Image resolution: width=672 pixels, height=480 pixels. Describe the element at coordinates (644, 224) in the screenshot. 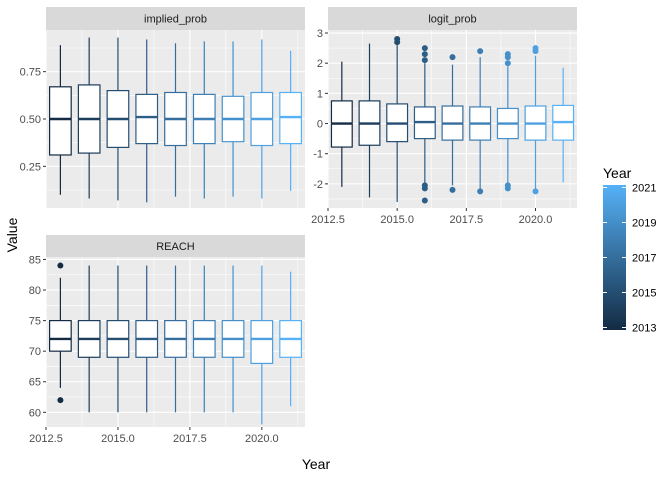

I see `legend-label: 2019` at that location.